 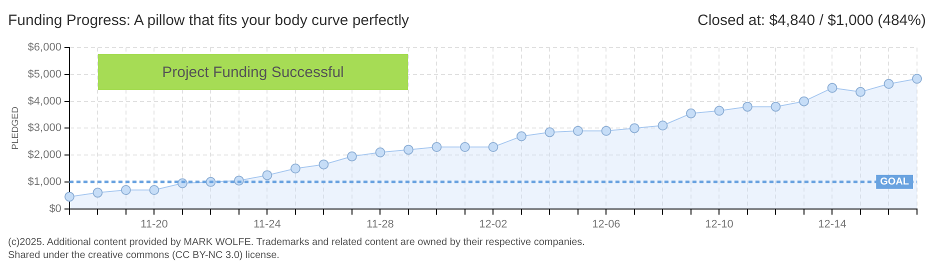 I want to click on y-tick-label: $5,000, so click(x=45, y=74).